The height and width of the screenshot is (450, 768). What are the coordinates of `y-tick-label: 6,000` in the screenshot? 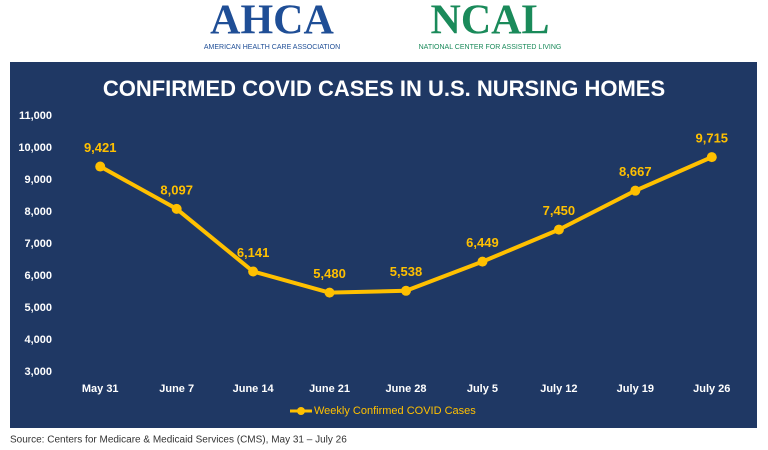 It's located at (38, 276).